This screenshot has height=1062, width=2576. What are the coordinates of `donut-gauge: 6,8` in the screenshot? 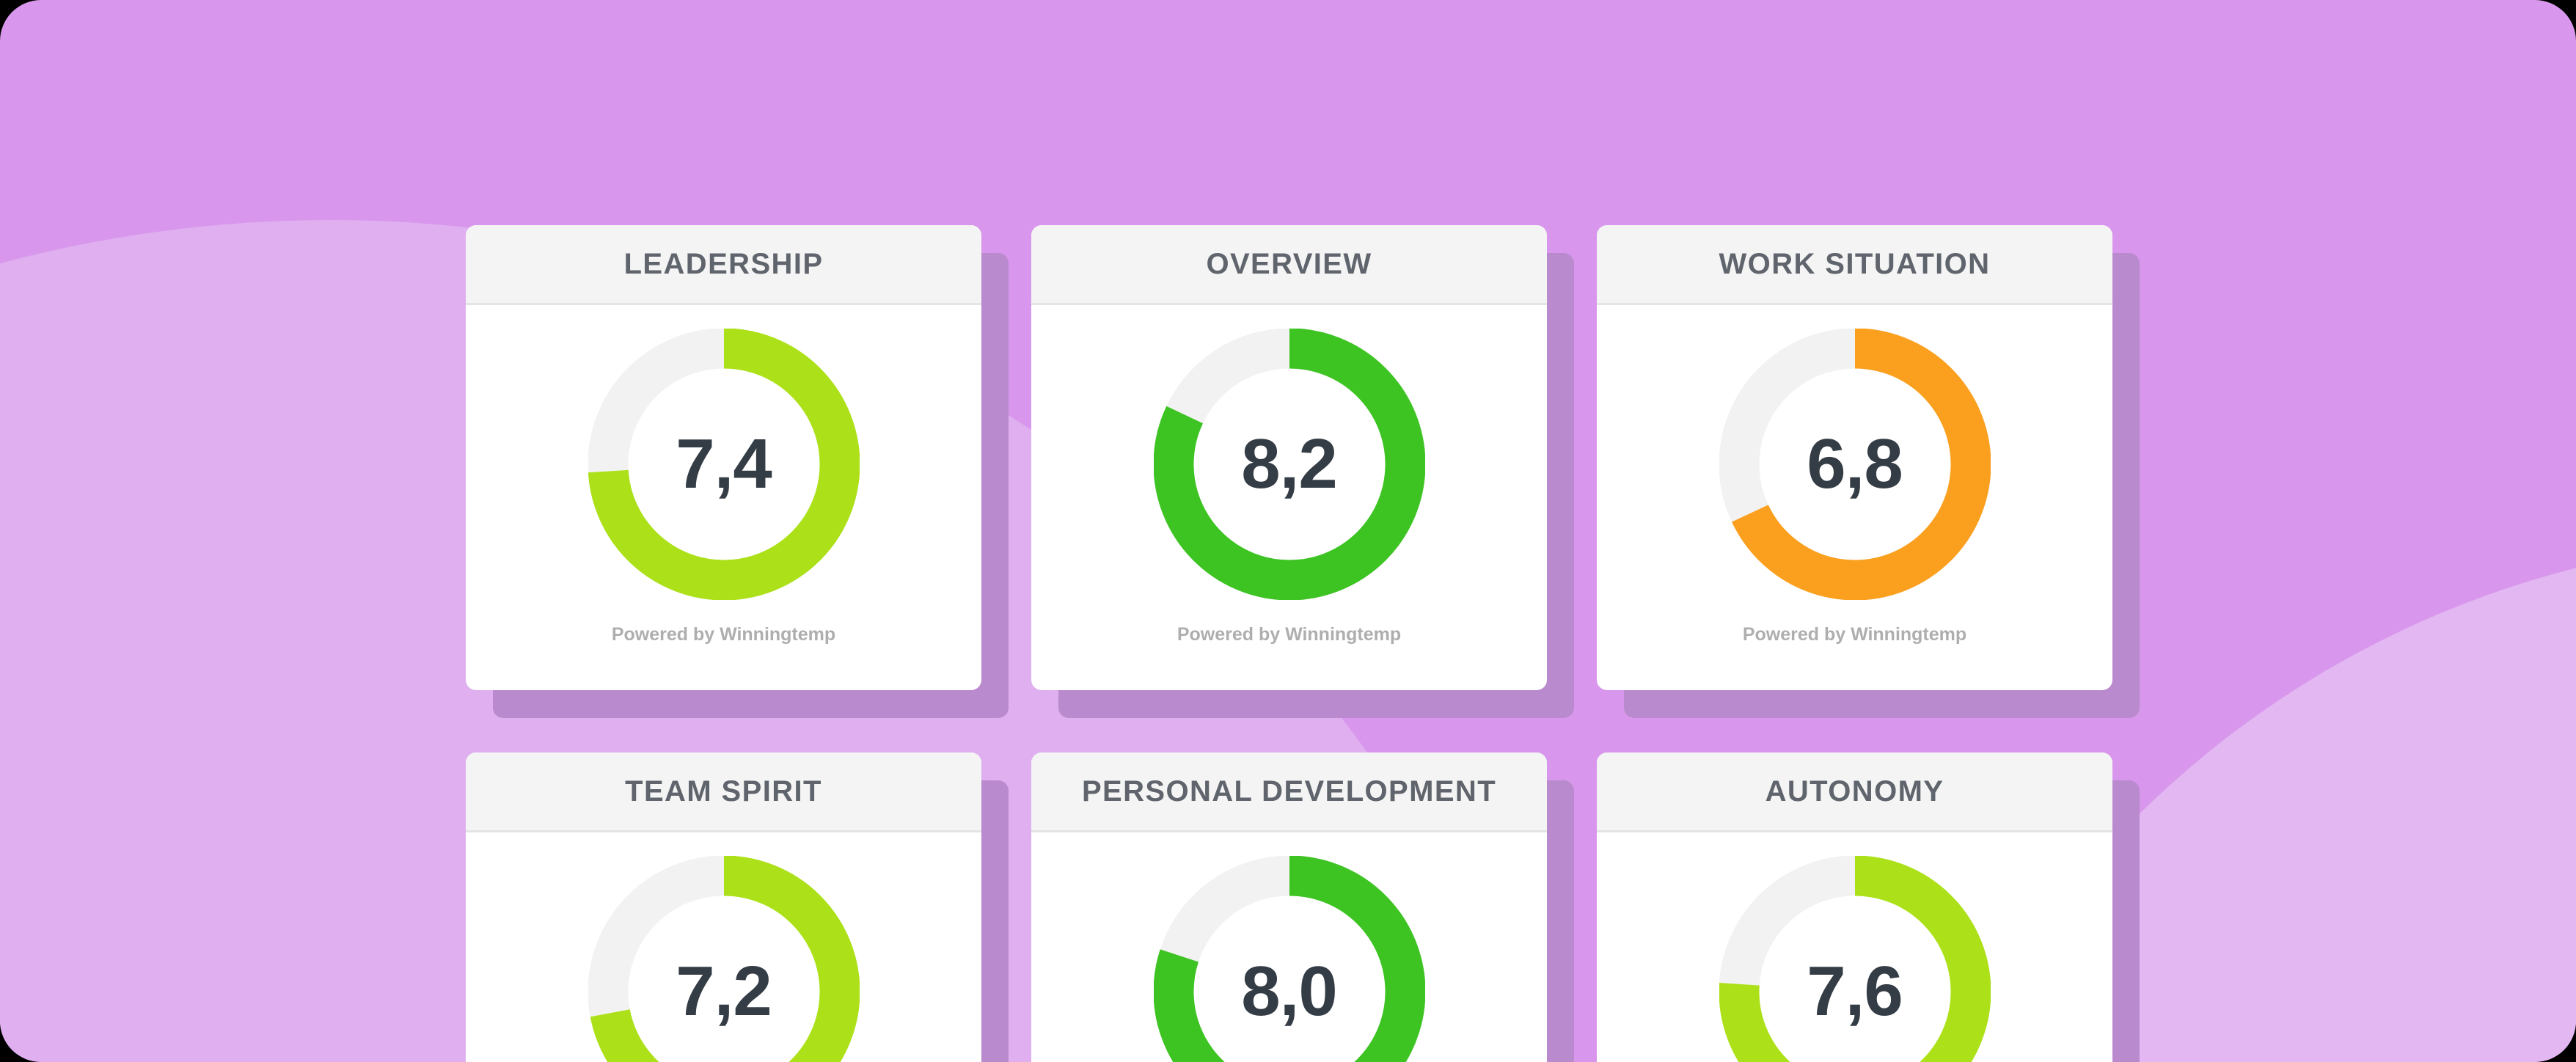 It's located at (1855, 464).